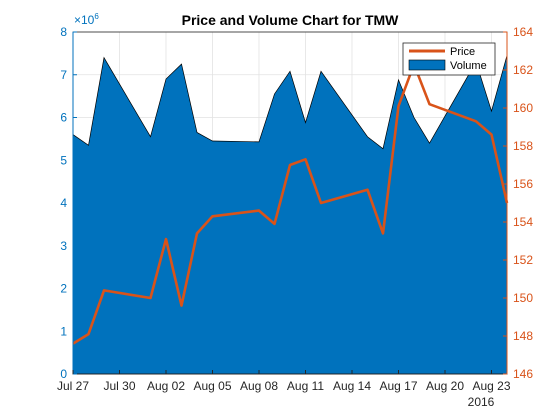 This screenshot has height=420, width=560. I want to click on left-tick-label-5: 5, so click(63, 160).